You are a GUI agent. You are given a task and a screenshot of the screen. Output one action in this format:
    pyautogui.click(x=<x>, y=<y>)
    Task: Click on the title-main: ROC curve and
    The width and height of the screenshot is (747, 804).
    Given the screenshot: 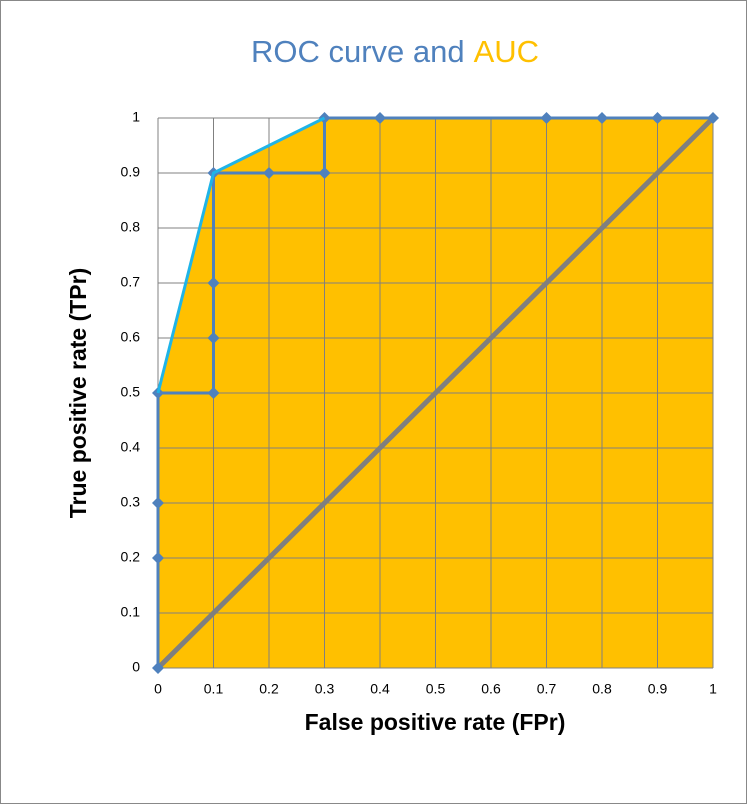 What is the action you would take?
    pyautogui.click(x=358, y=51)
    